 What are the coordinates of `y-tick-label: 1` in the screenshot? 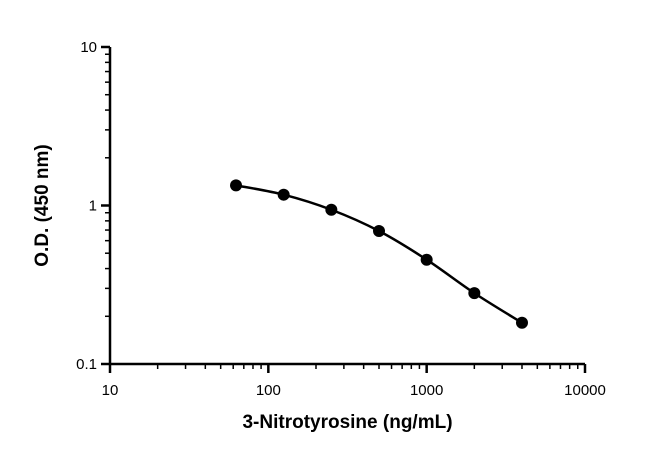 It's located at (93, 206).